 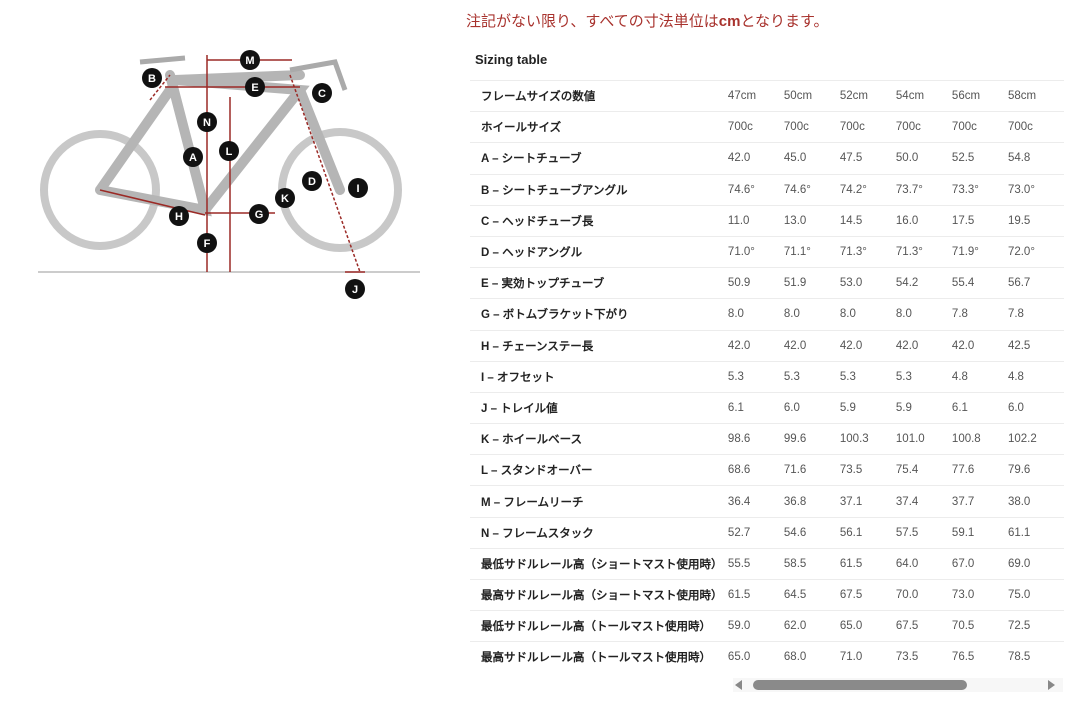 What do you see at coordinates (811, 563) in the screenshot?
I see `cell-value: 58.5` at bounding box center [811, 563].